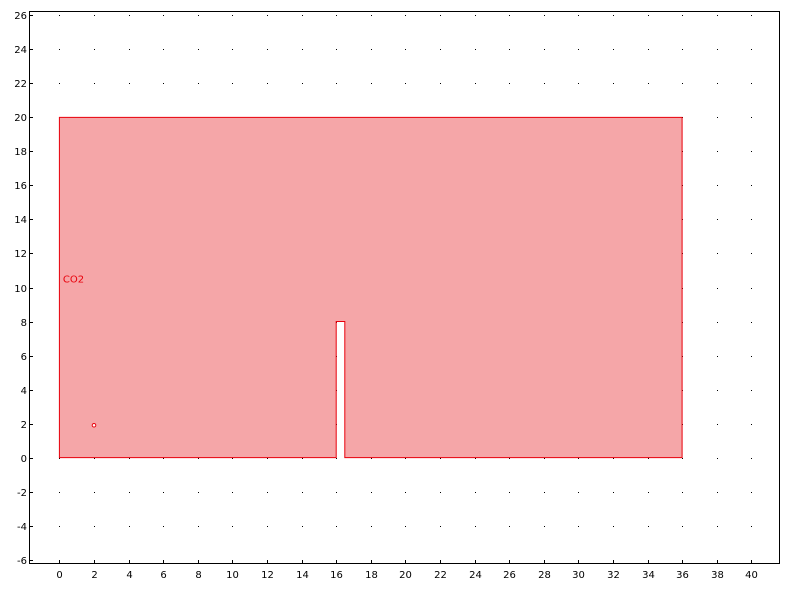 The image size is (800, 600). Describe the element at coordinates (371, 575) in the screenshot. I see `x-tick-label: 18` at that location.